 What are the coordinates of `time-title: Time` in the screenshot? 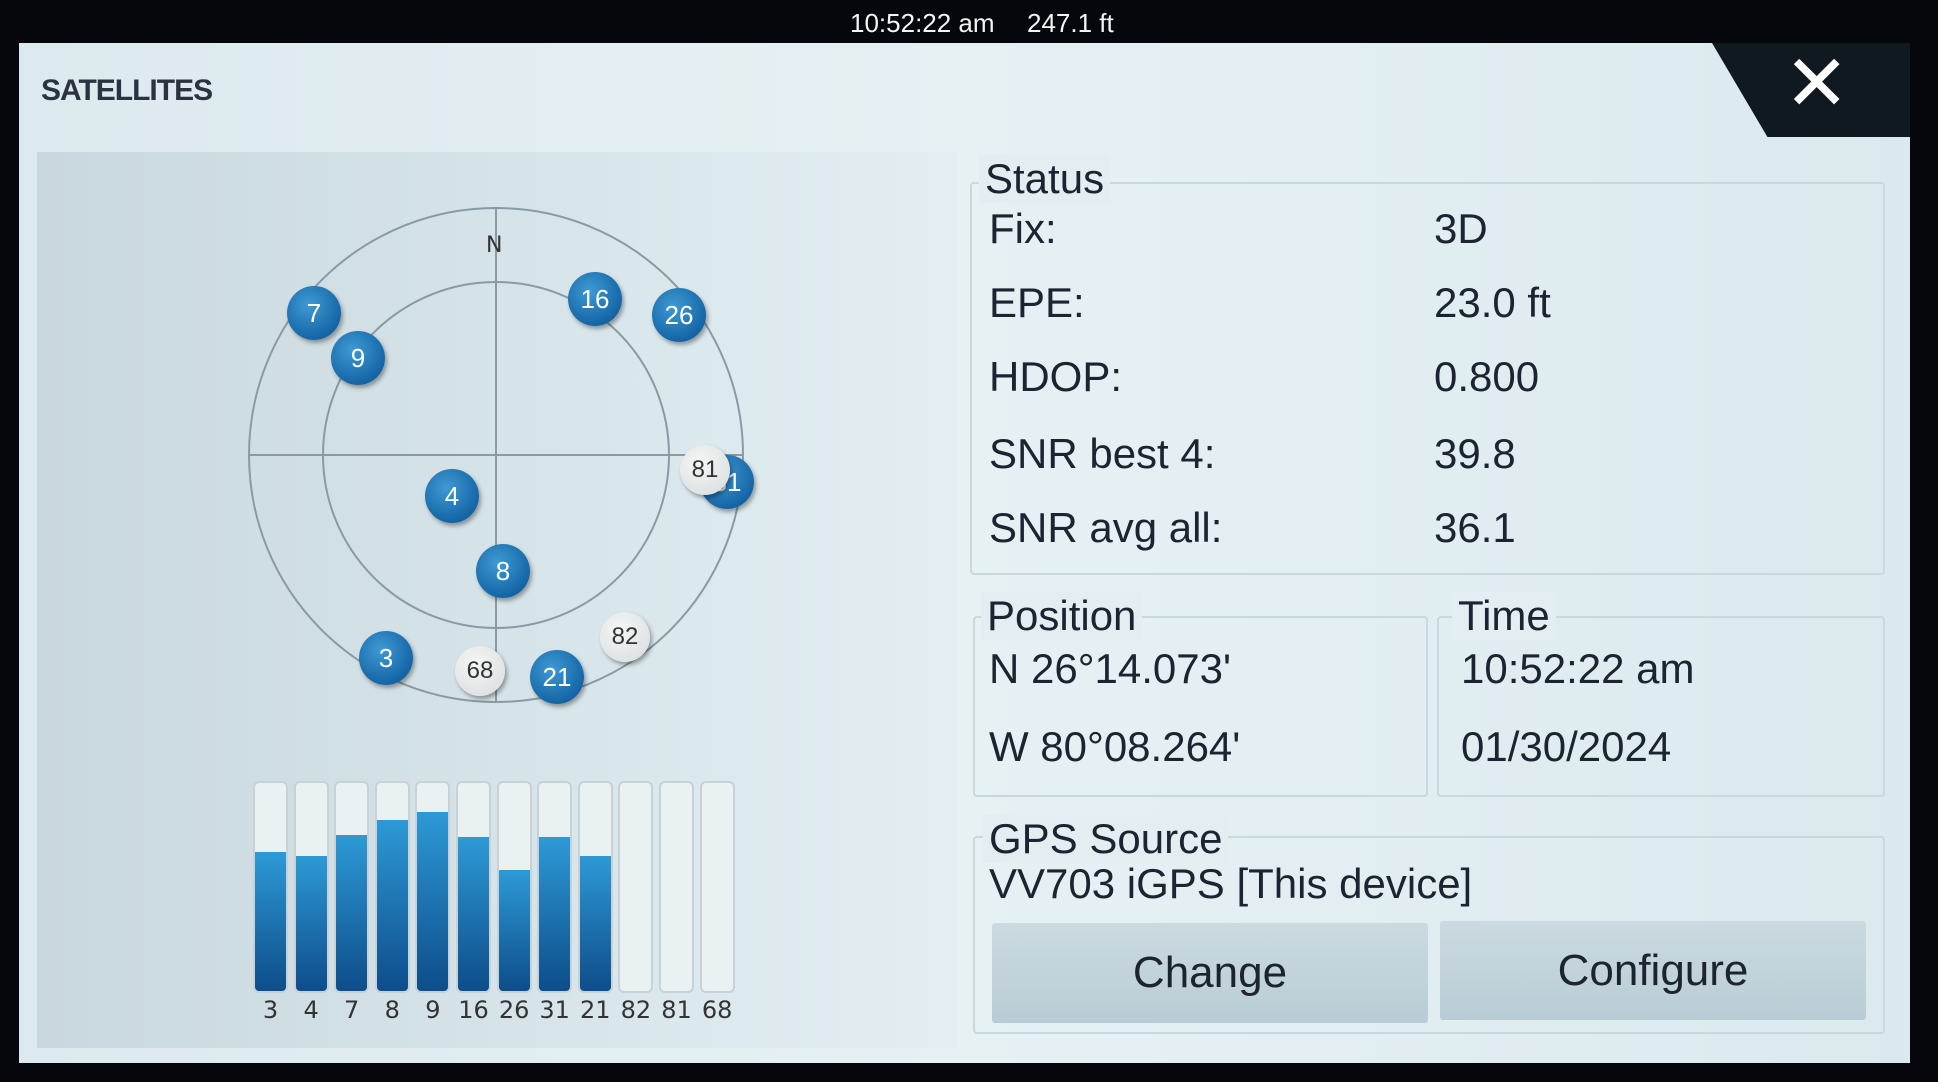 It's located at (1504, 616).